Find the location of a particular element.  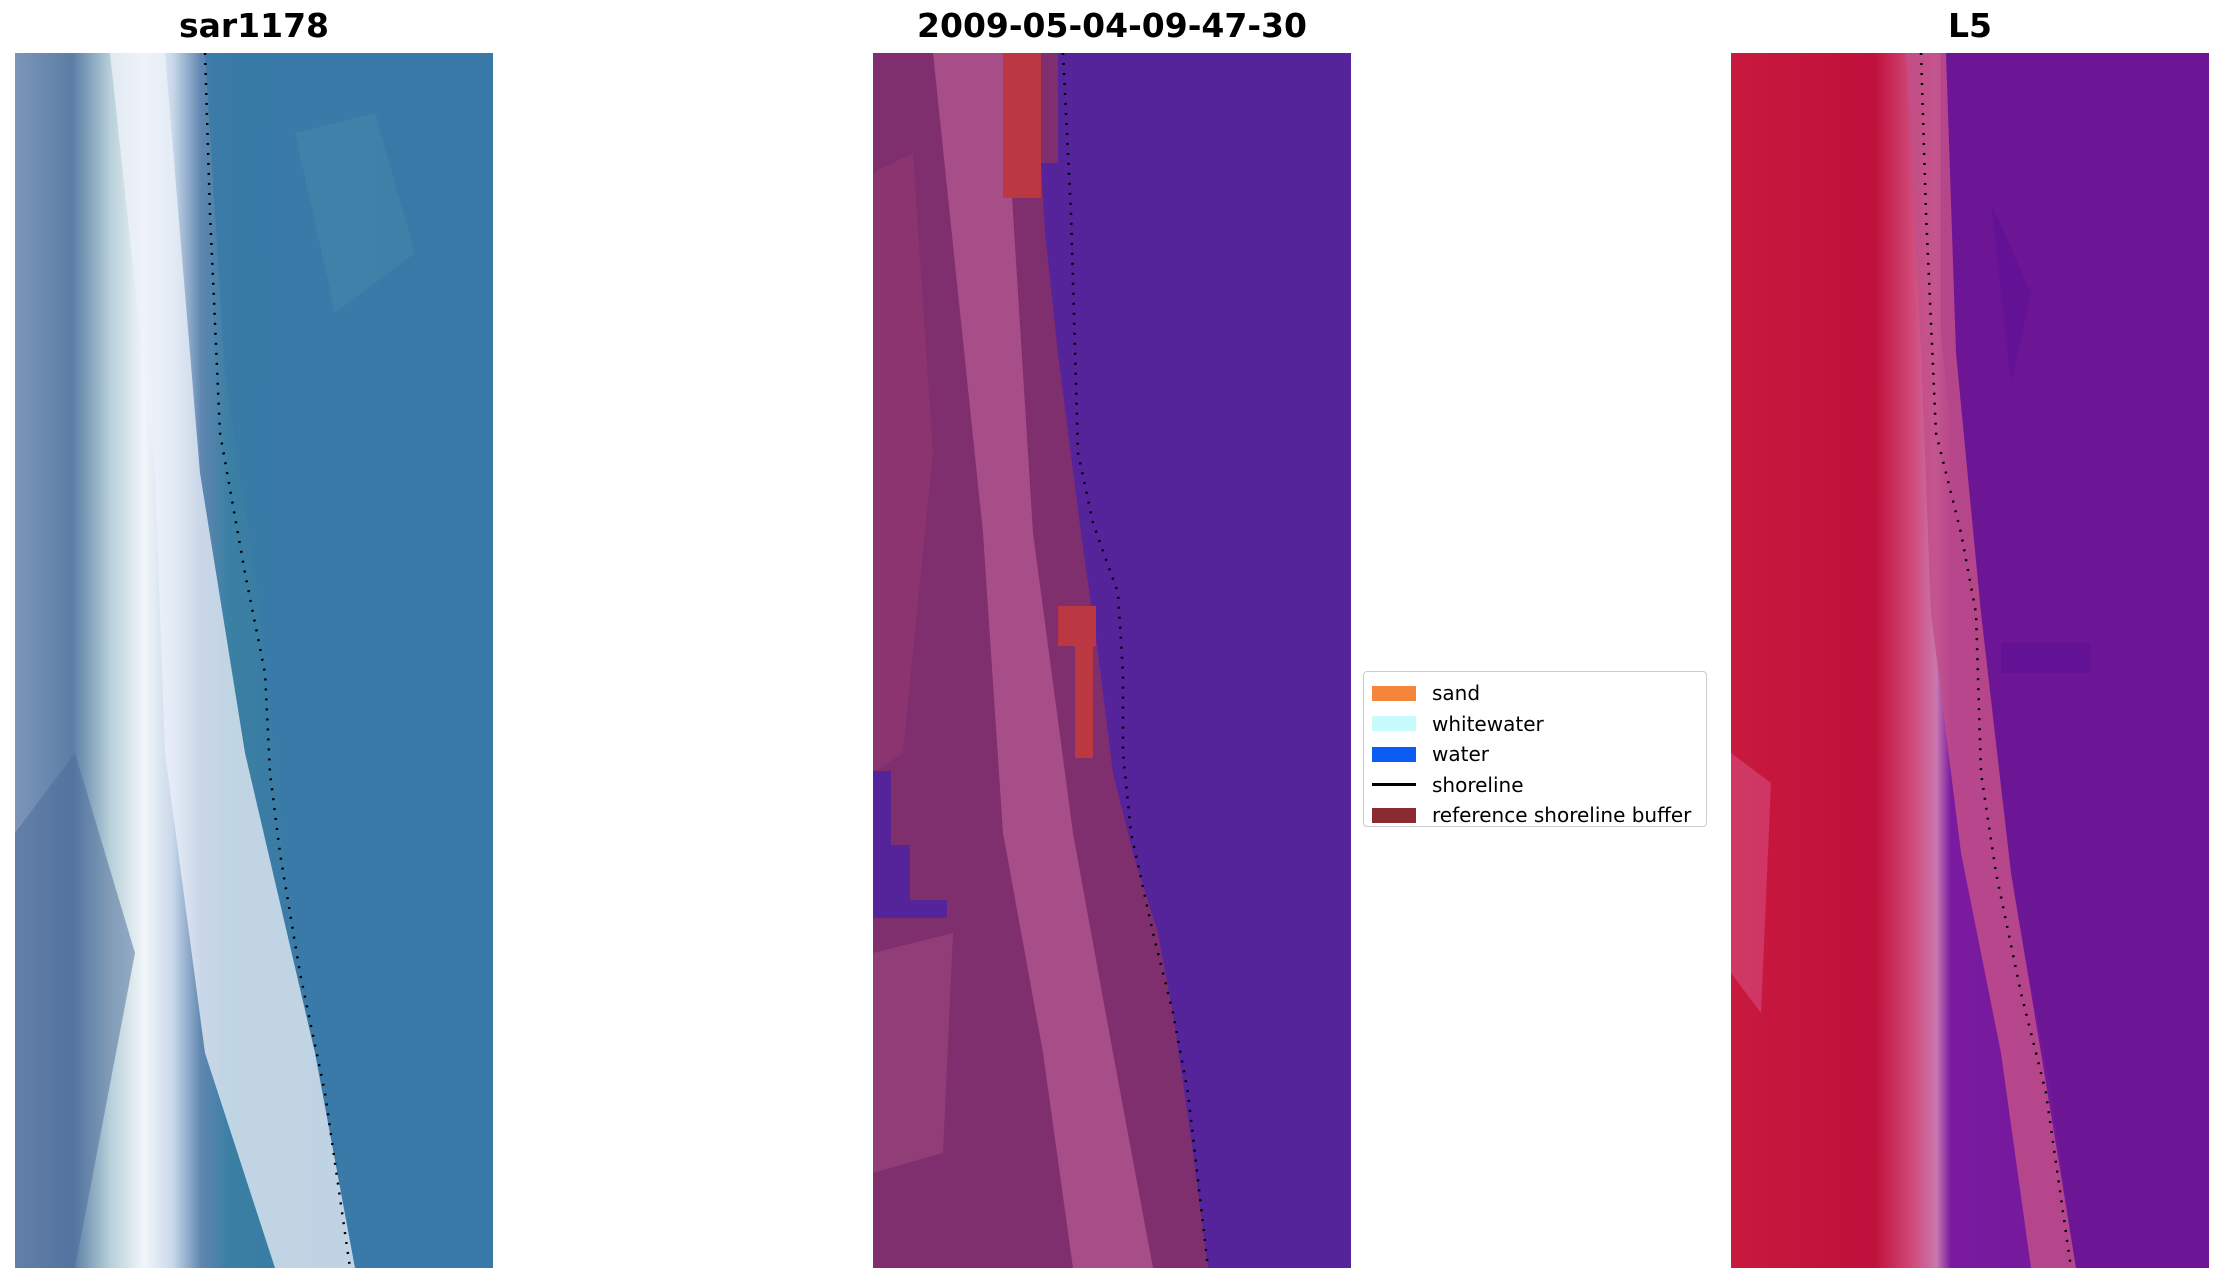

legend-item-reference-buffer: reference shoreline buffer is located at coordinates (1535, 815).